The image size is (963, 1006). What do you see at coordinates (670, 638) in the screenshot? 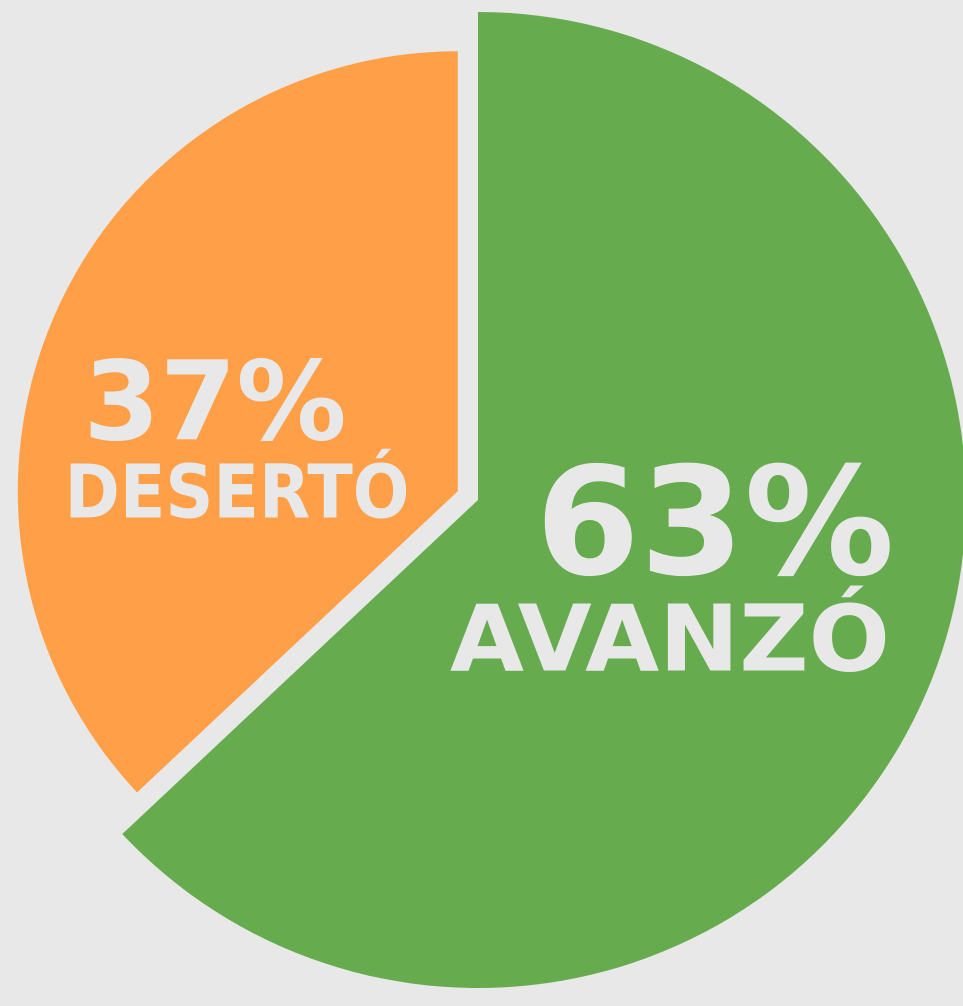
I see `slice-category-label: AVANZÓ` at bounding box center [670, 638].